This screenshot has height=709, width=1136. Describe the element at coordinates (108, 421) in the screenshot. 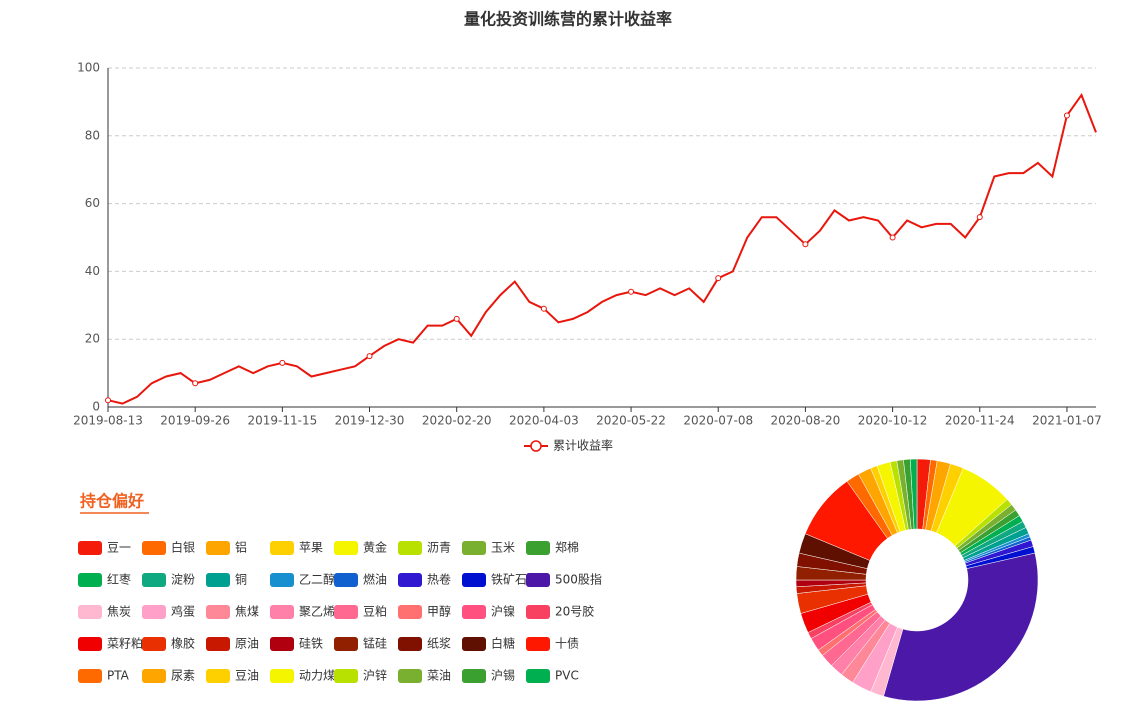

I see `x-tick-label: 2019-08-13` at that location.